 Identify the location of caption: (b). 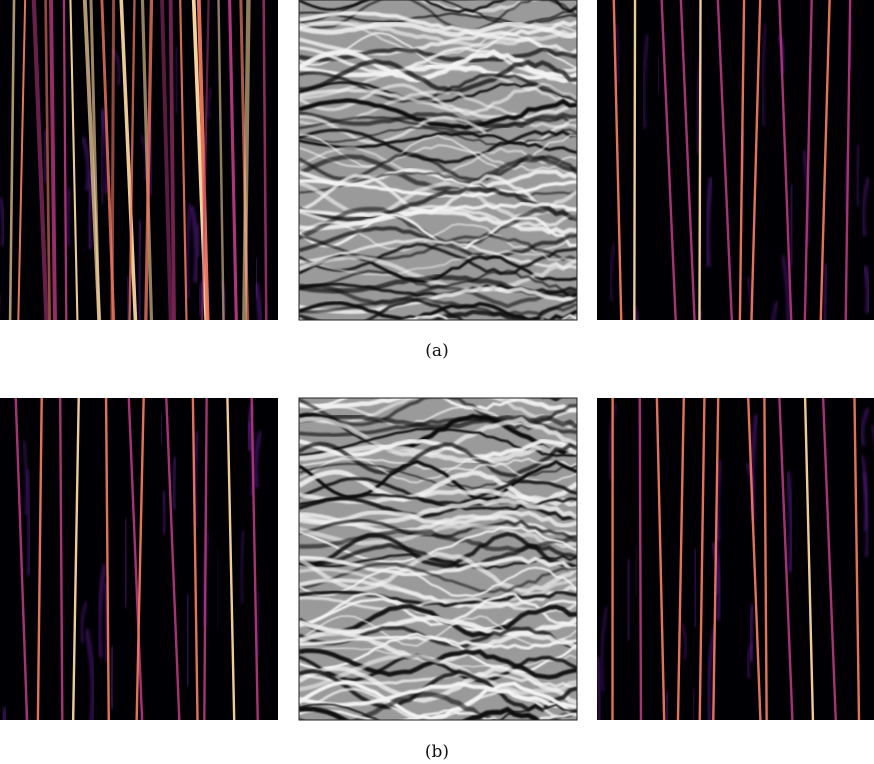
(437, 752).